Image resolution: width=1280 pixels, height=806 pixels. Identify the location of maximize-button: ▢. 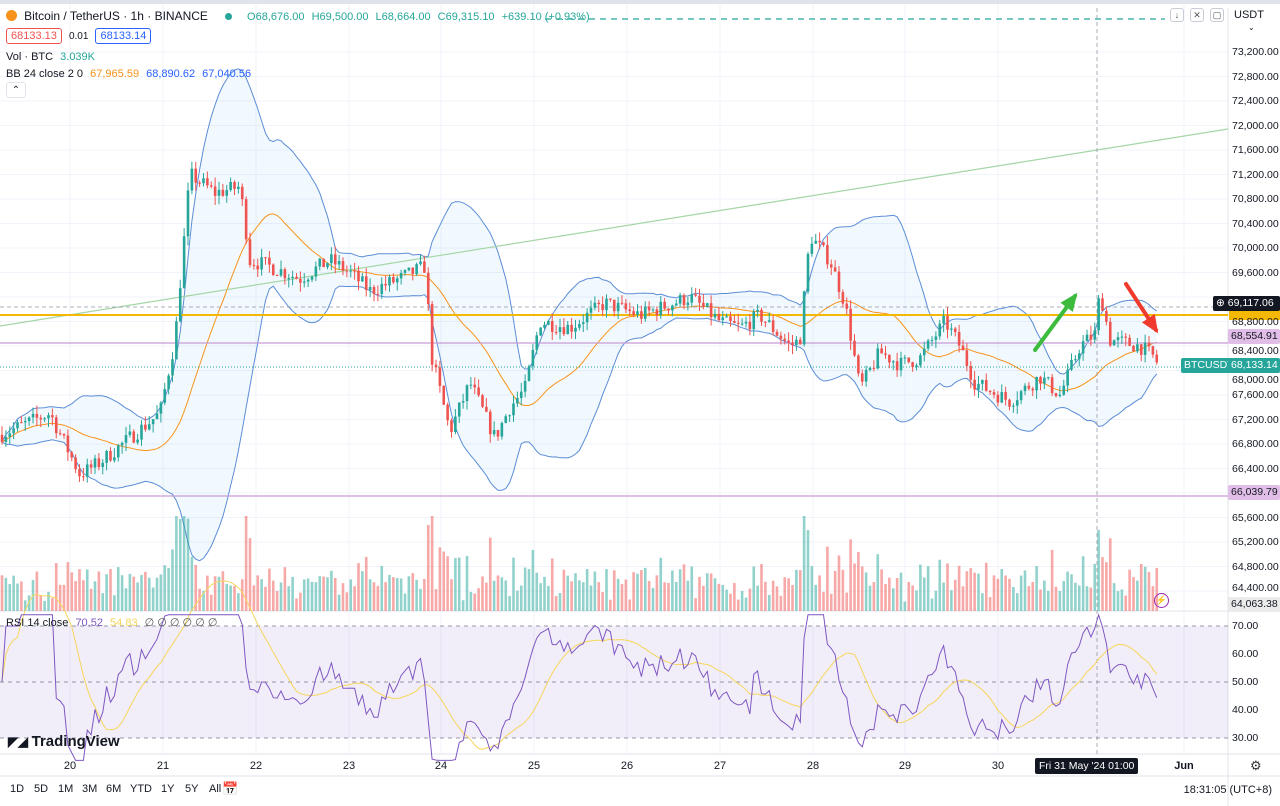
(1217, 15).